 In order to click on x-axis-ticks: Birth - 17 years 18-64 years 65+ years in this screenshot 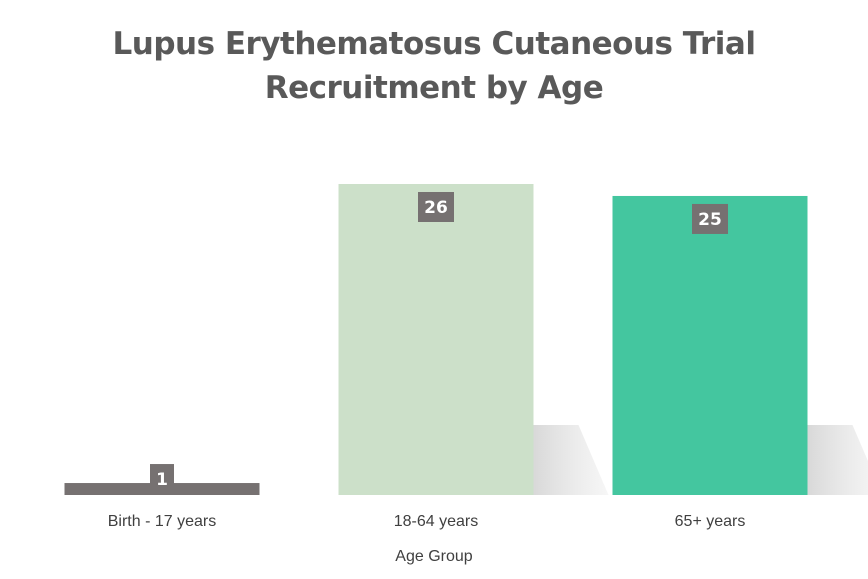, I will do `click(427, 521)`.